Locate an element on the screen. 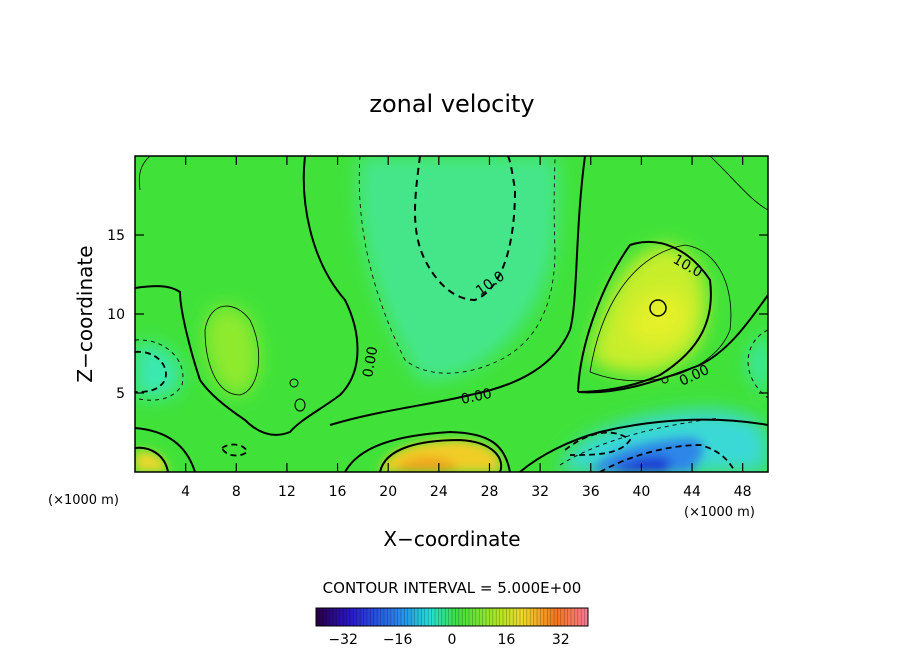  x-tick-label: 16 is located at coordinates (338, 492).